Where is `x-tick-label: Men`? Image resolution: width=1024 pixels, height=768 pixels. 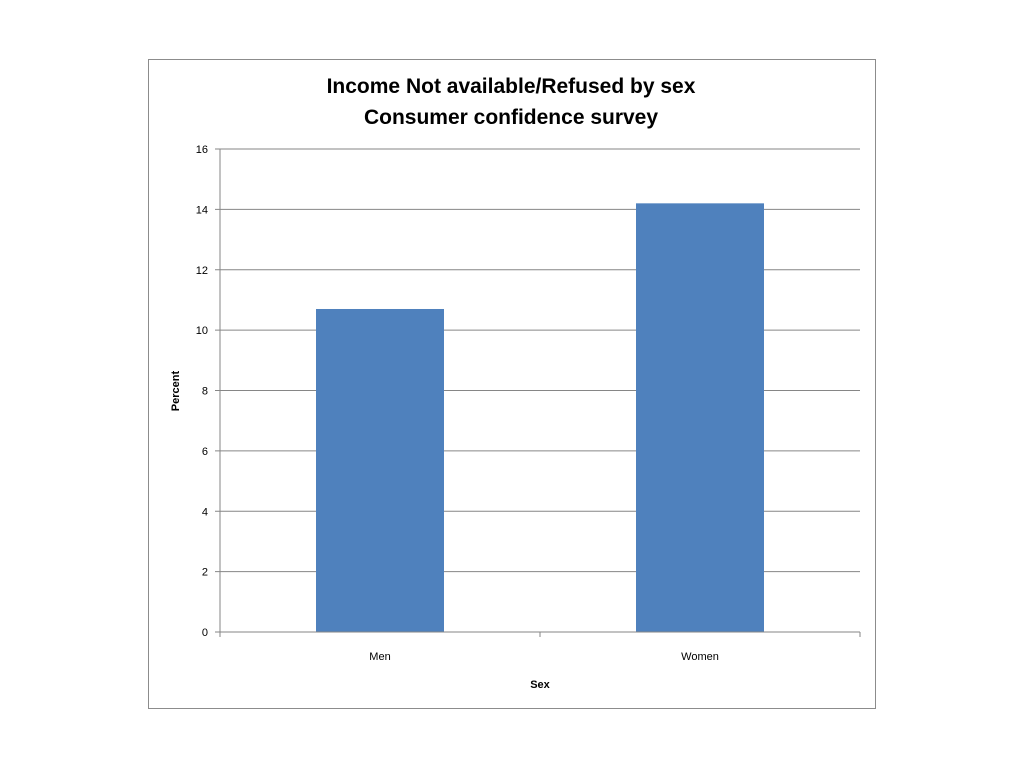
x-tick-label: Men is located at coordinates (379, 657).